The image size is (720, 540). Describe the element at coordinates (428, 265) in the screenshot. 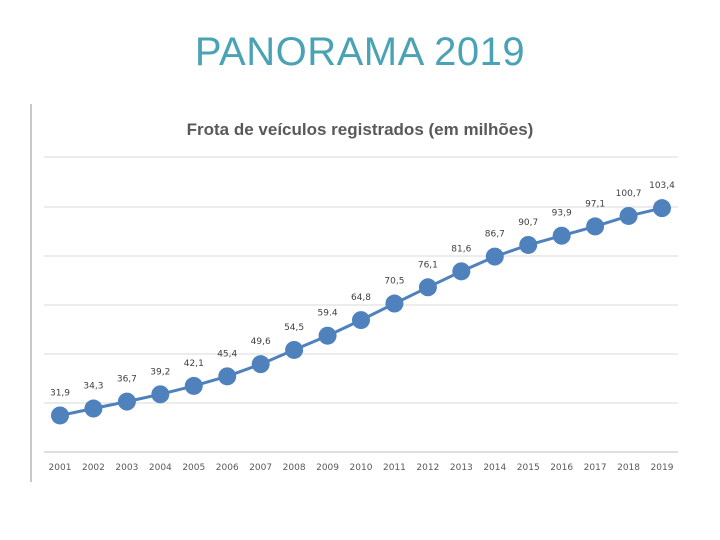

I see `data-label: 76,1` at that location.